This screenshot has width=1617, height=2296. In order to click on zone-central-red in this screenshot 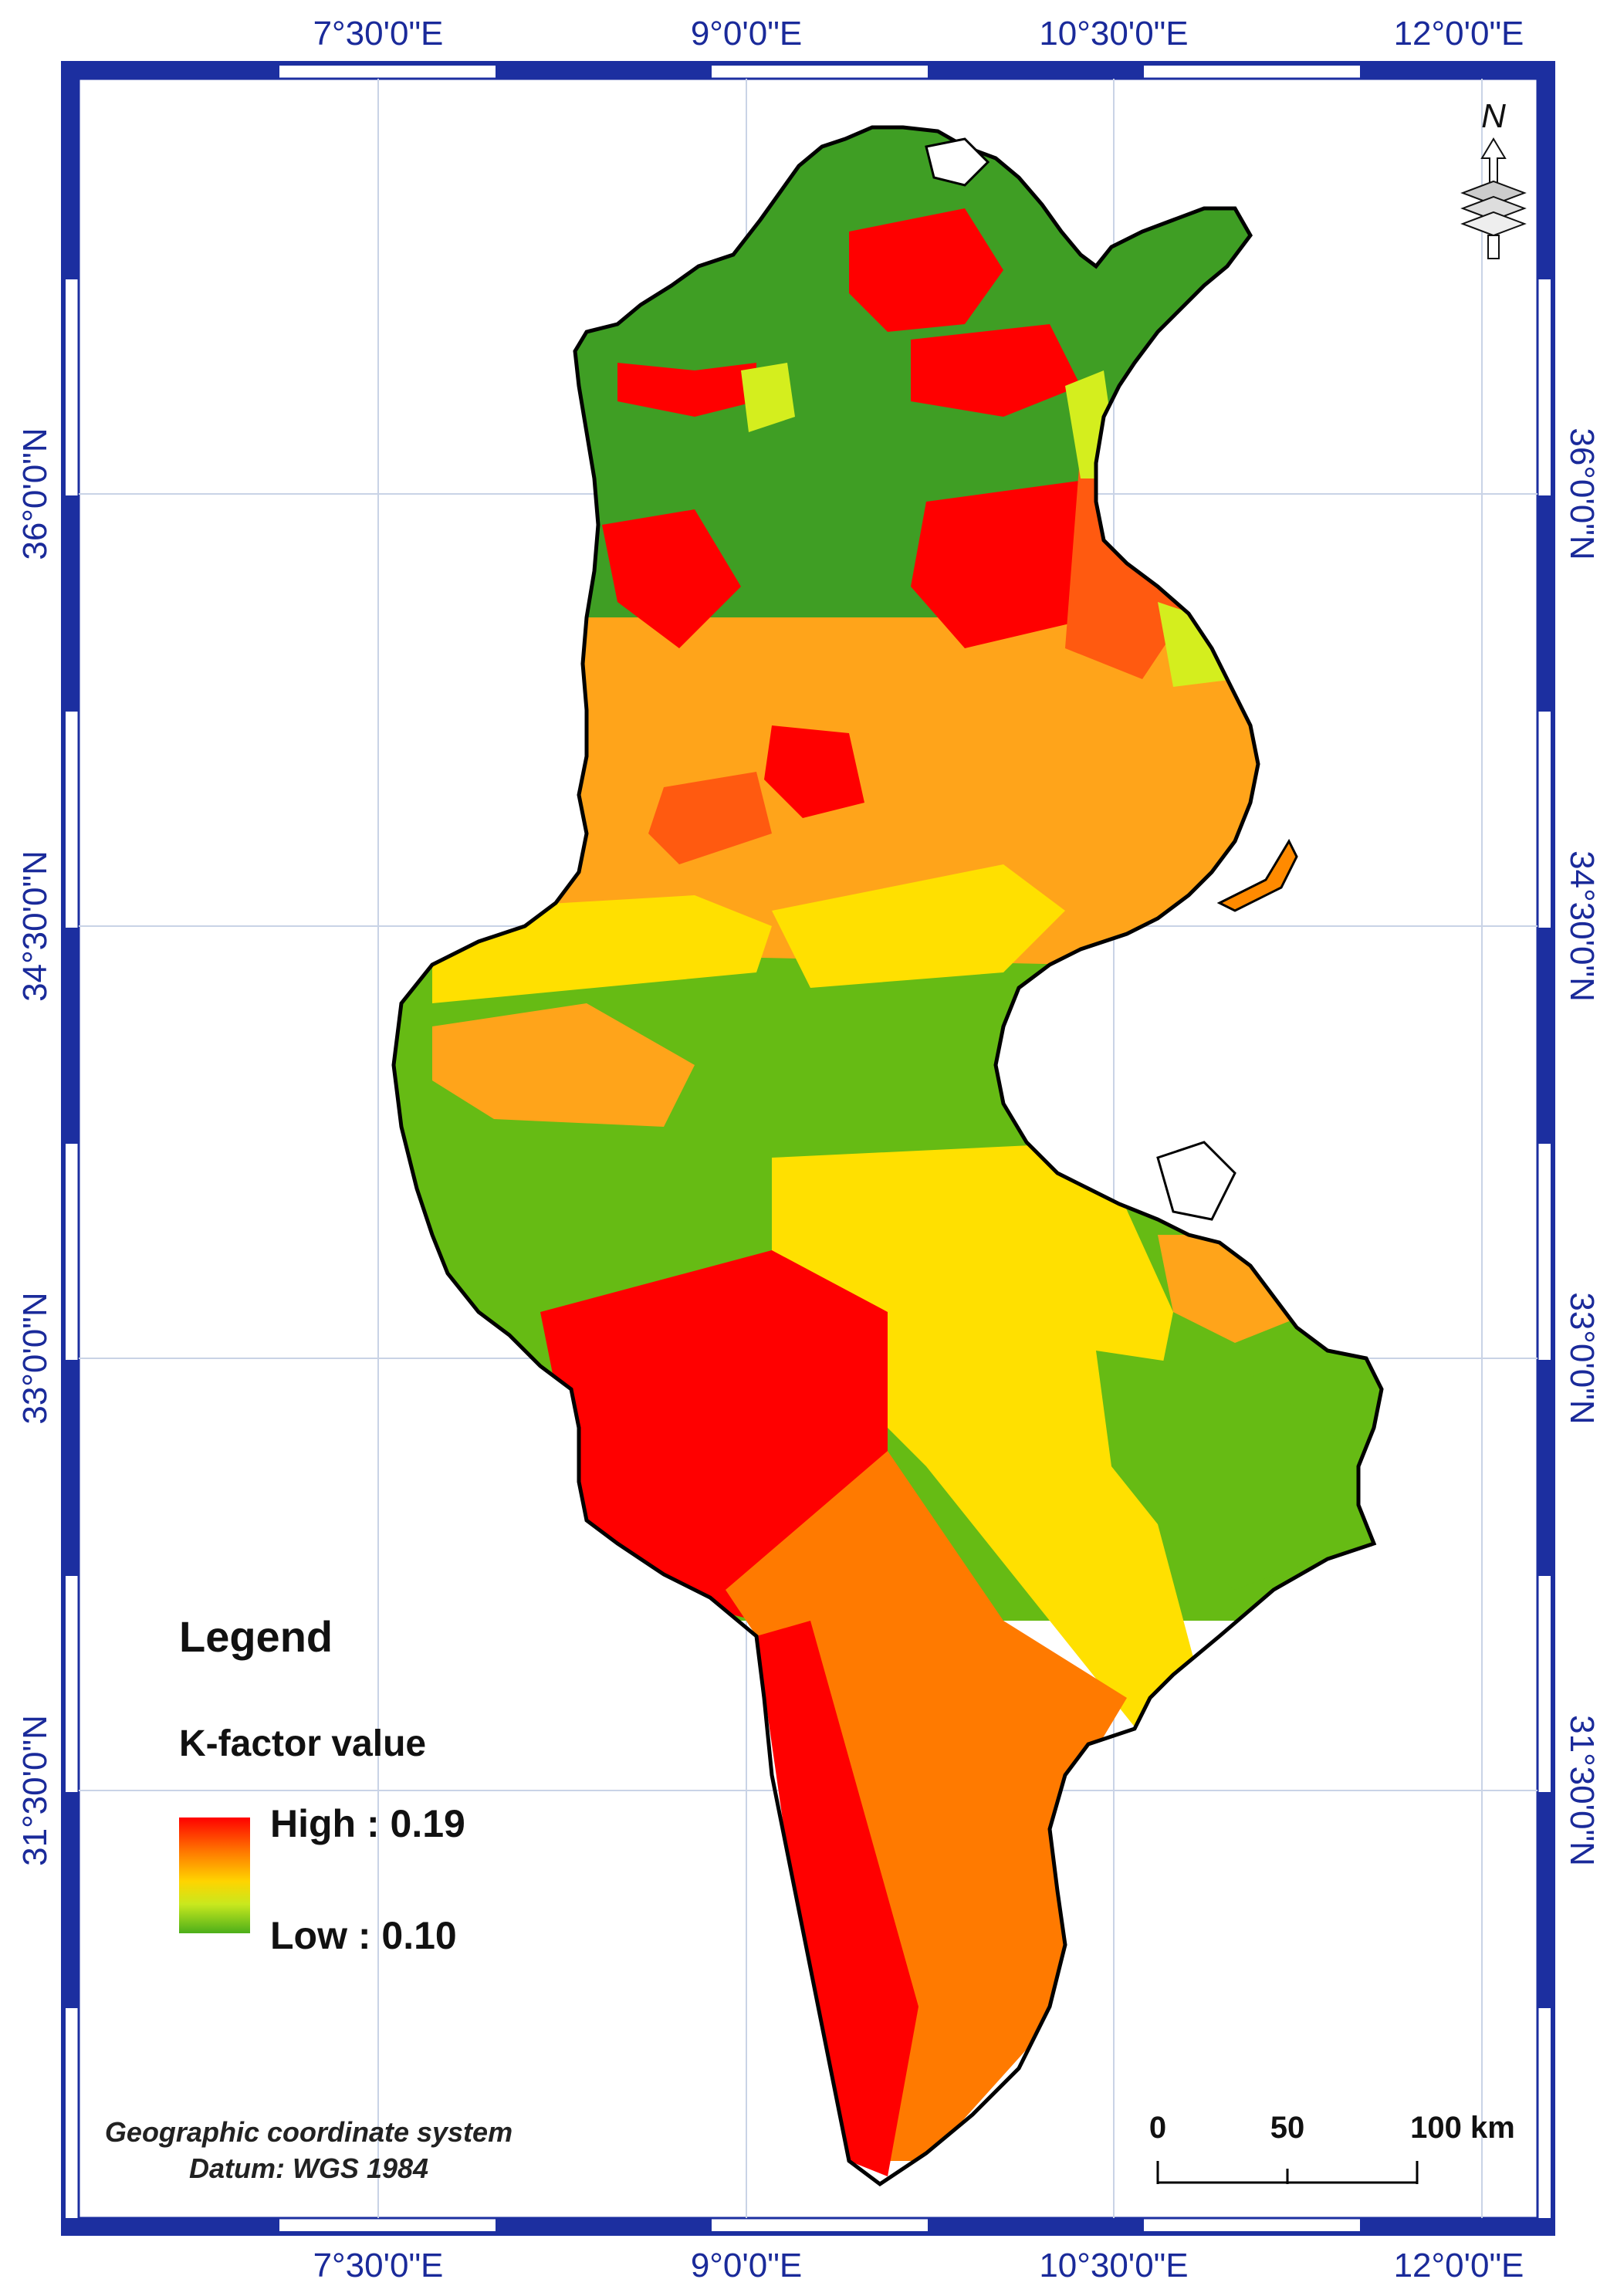, I will do `click(814, 771)`.